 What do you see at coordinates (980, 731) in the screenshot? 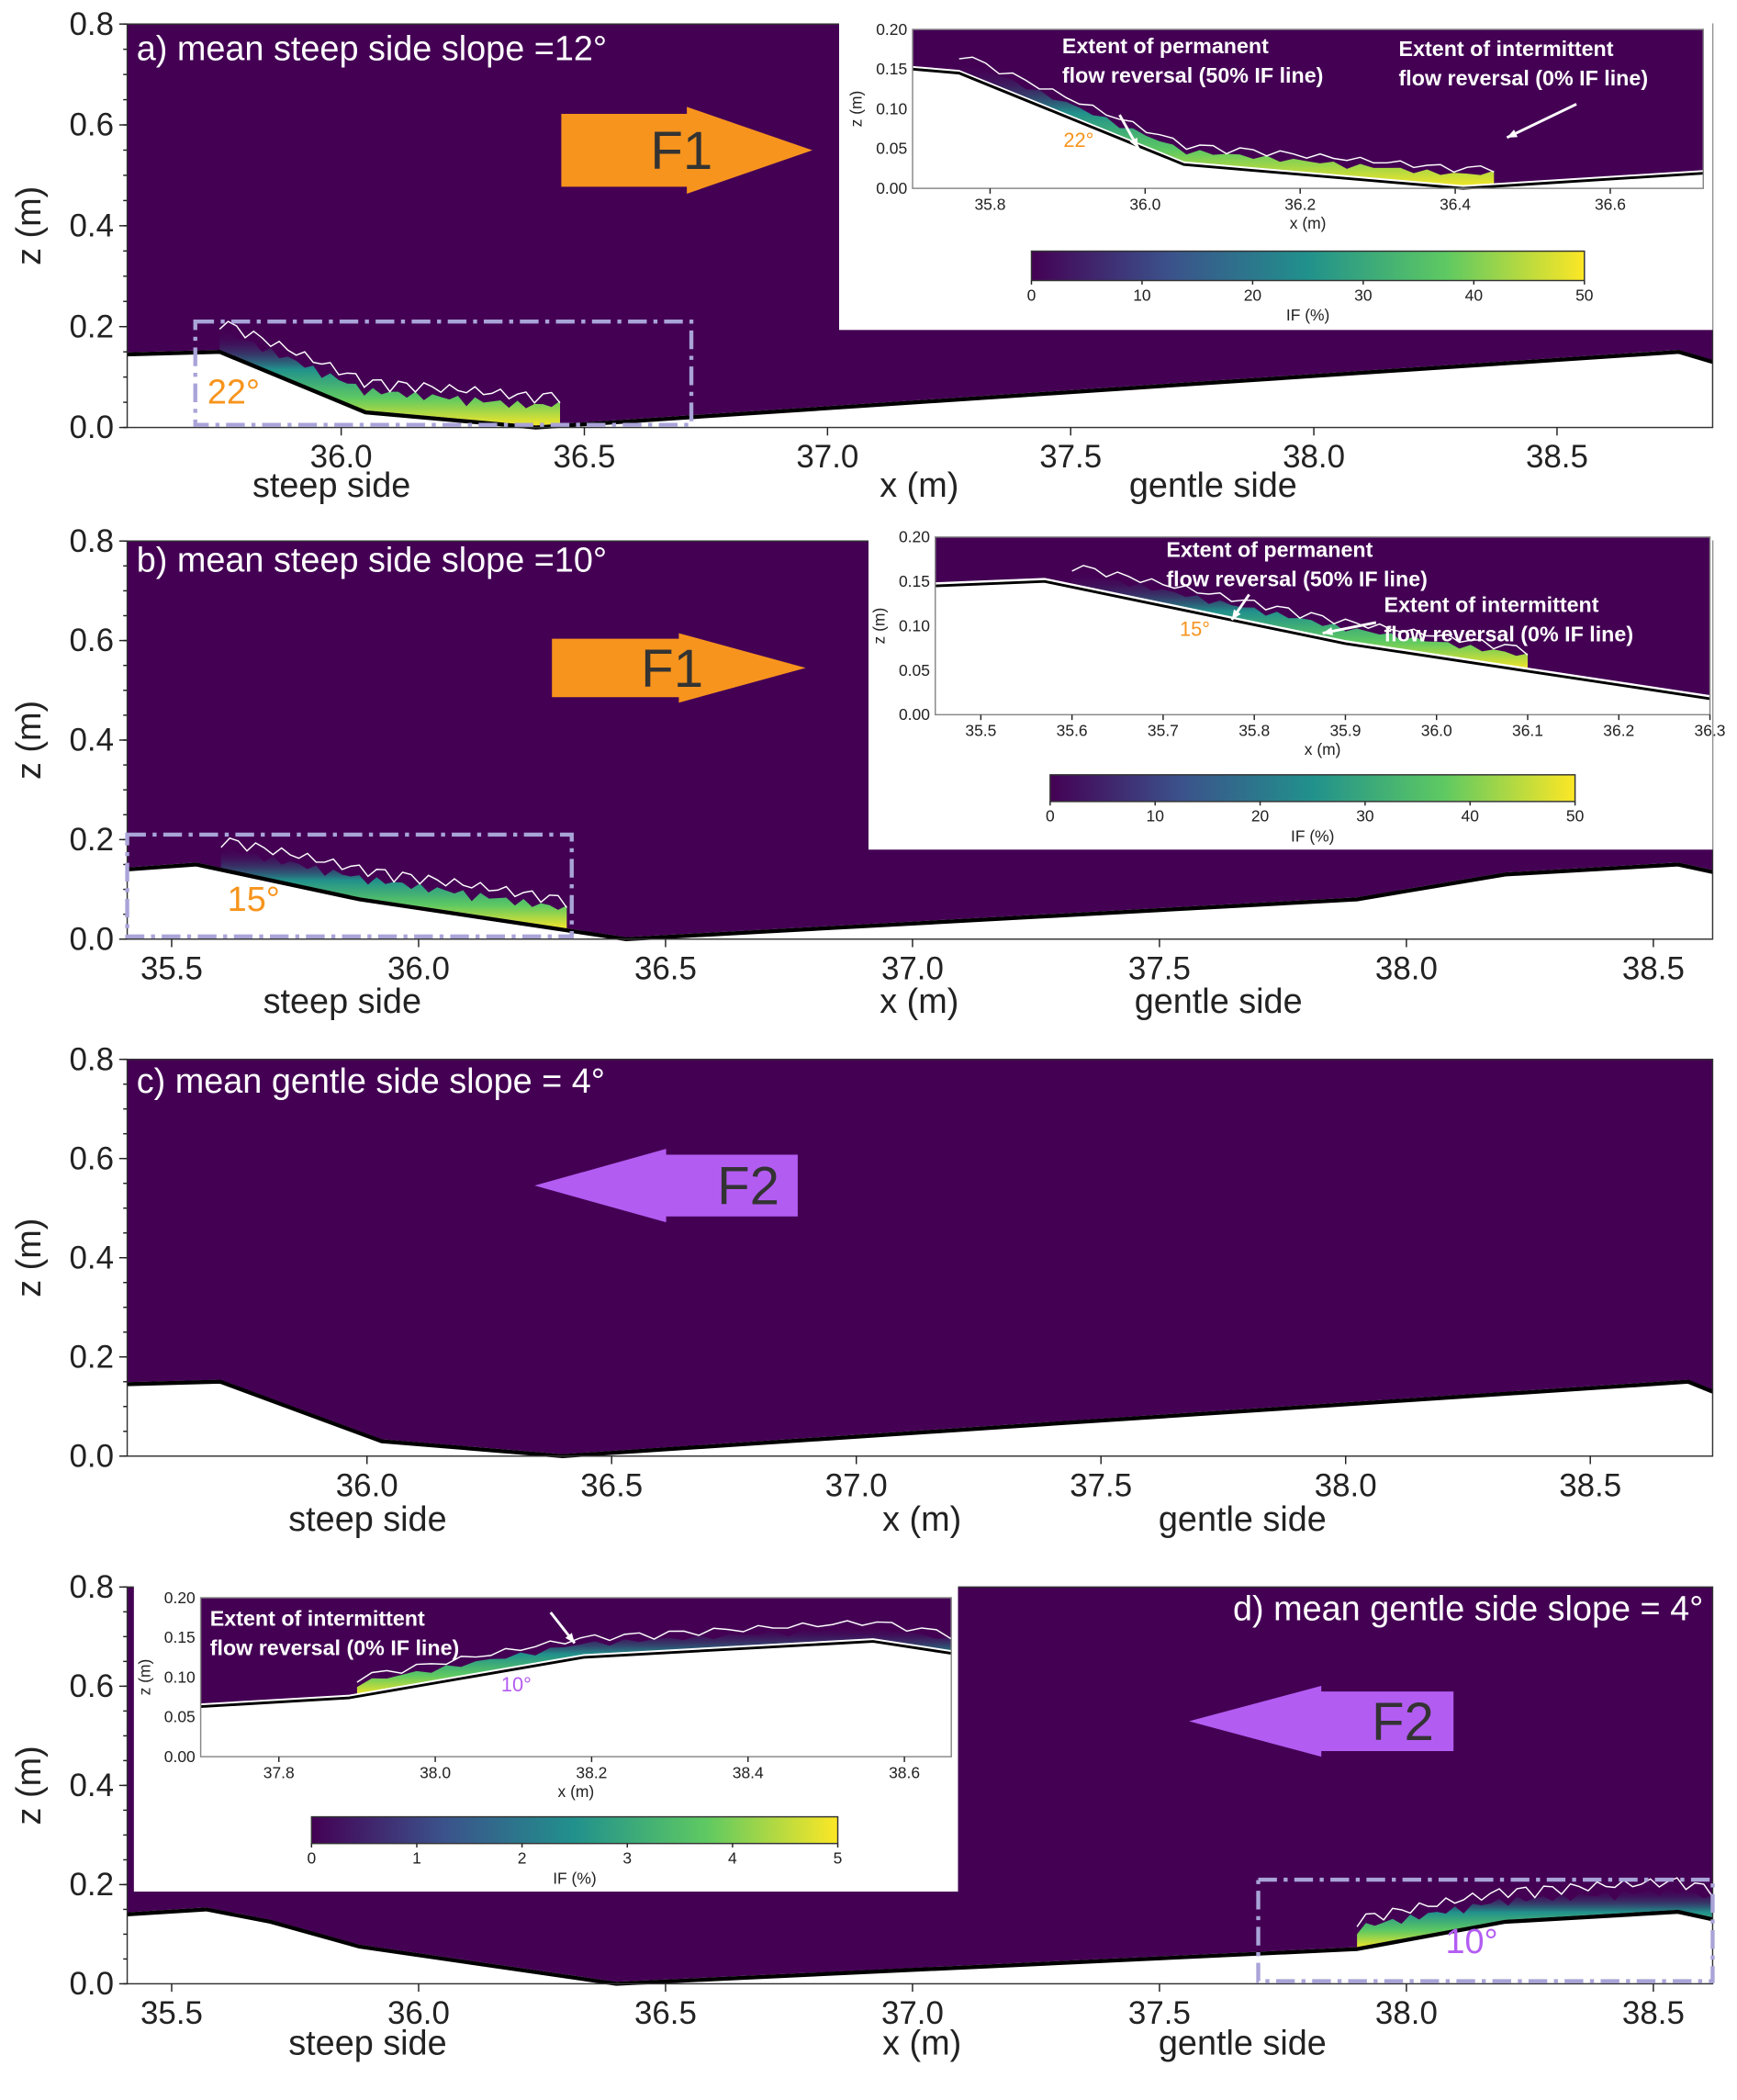
I see `inset-x-tick-label: 35.5` at bounding box center [980, 731].